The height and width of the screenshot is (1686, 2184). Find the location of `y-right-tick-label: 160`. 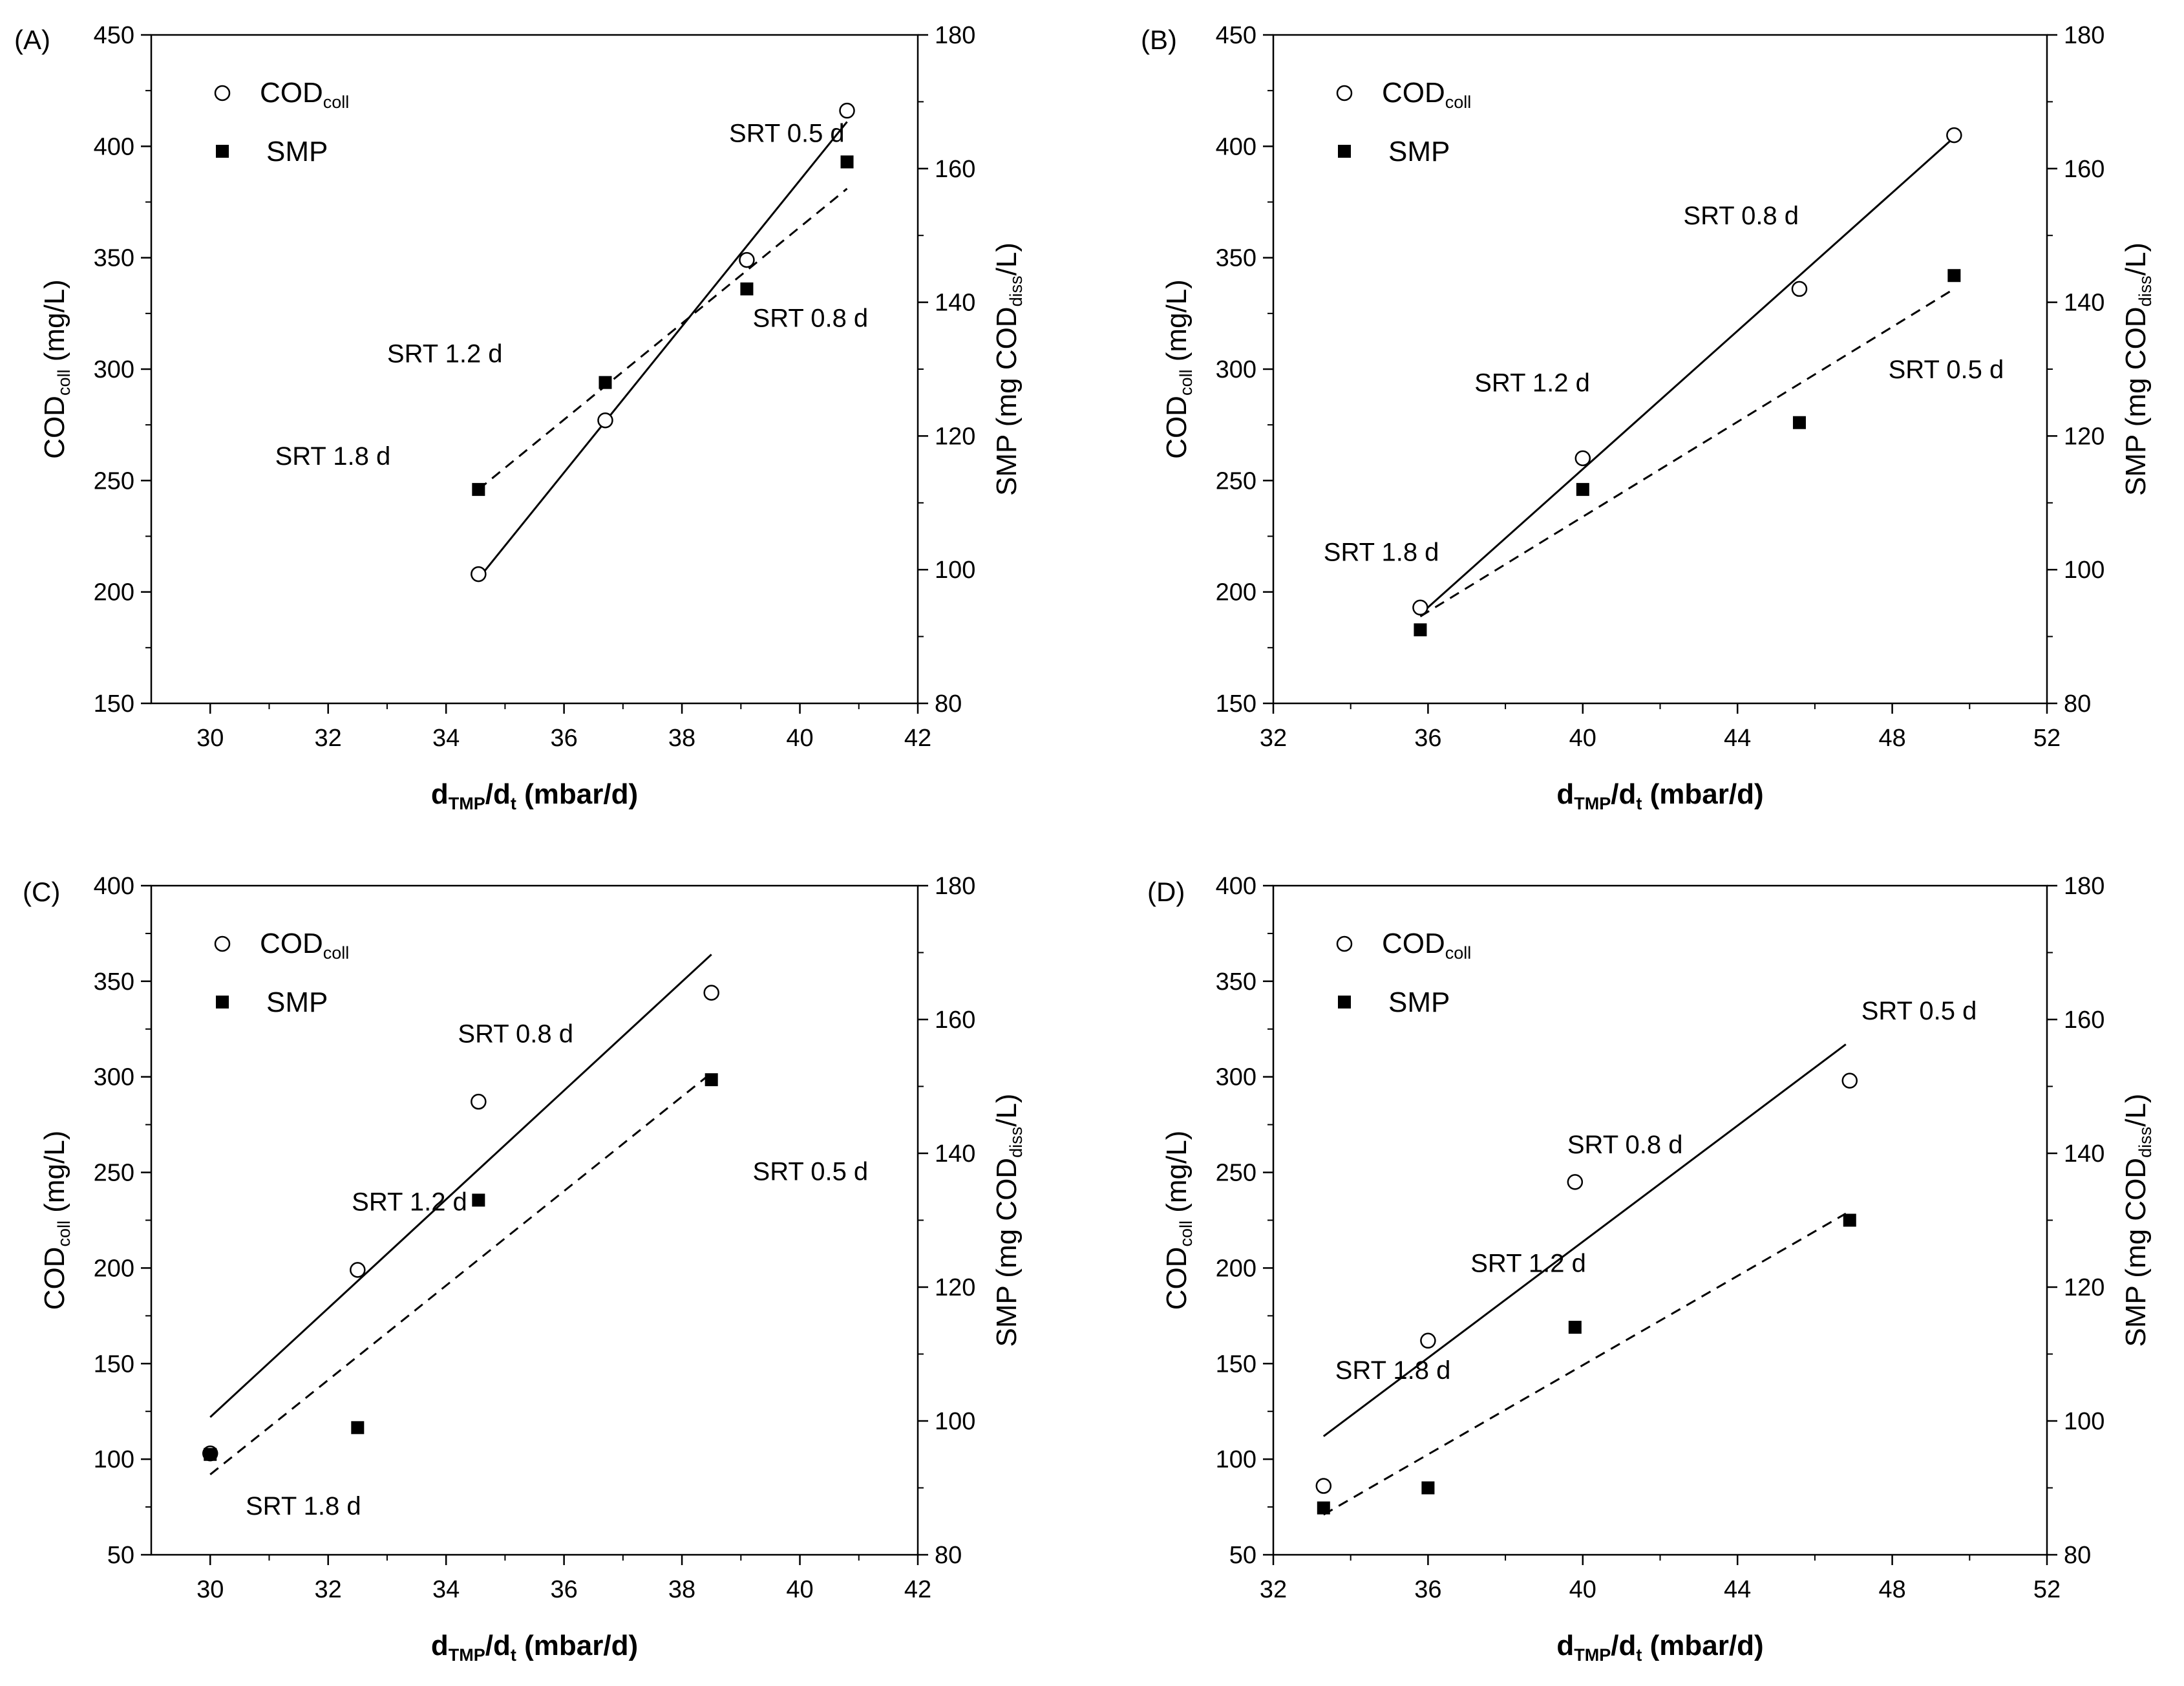

y-right-tick-label: 160 is located at coordinates (955, 1020).